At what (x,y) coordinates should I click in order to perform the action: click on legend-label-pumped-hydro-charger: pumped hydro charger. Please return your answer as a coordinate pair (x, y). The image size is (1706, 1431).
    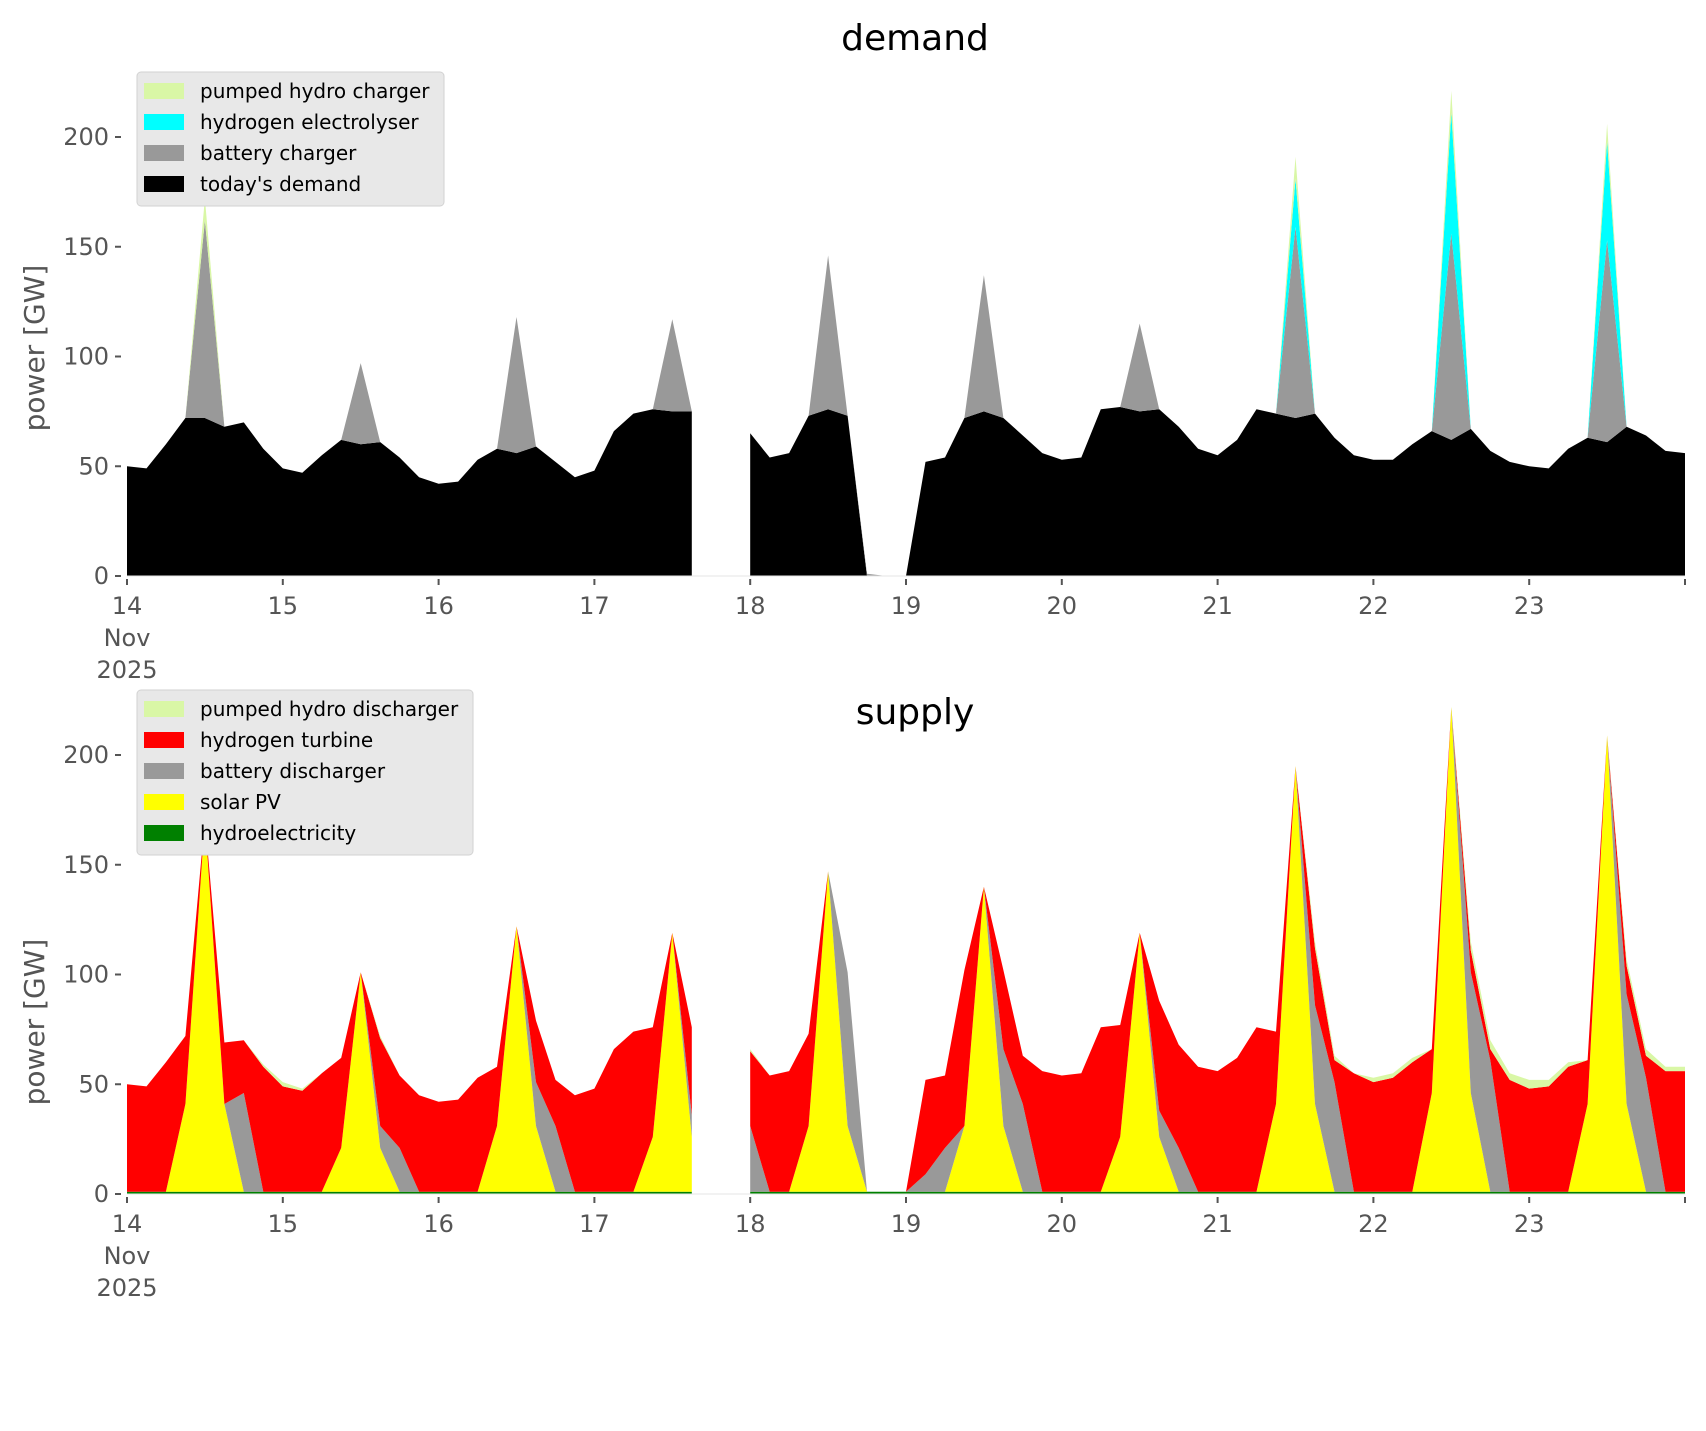
    Looking at the image, I should click on (315, 91).